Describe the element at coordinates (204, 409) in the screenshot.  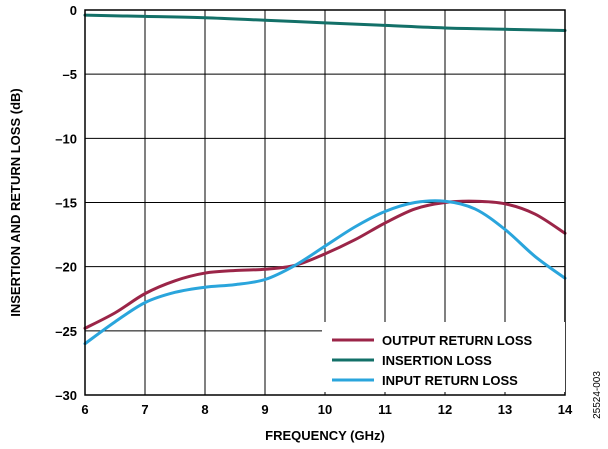
I see `x-tick-label: 8` at that location.